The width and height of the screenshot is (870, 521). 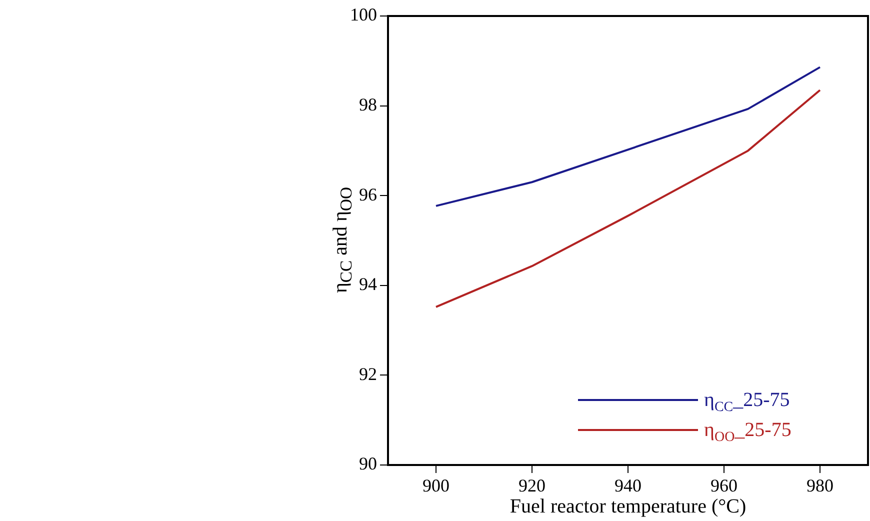 I want to click on x-tick-label: 980, so click(x=820, y=486).